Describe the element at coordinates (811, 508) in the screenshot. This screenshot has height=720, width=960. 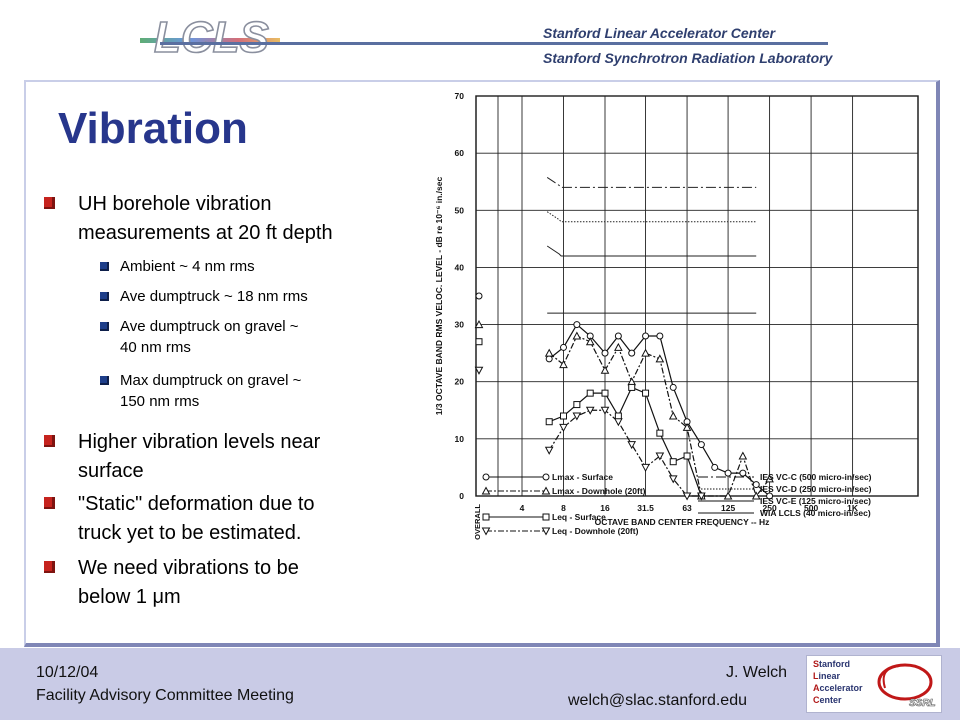
I see `x-tick-label: 500` at that location.